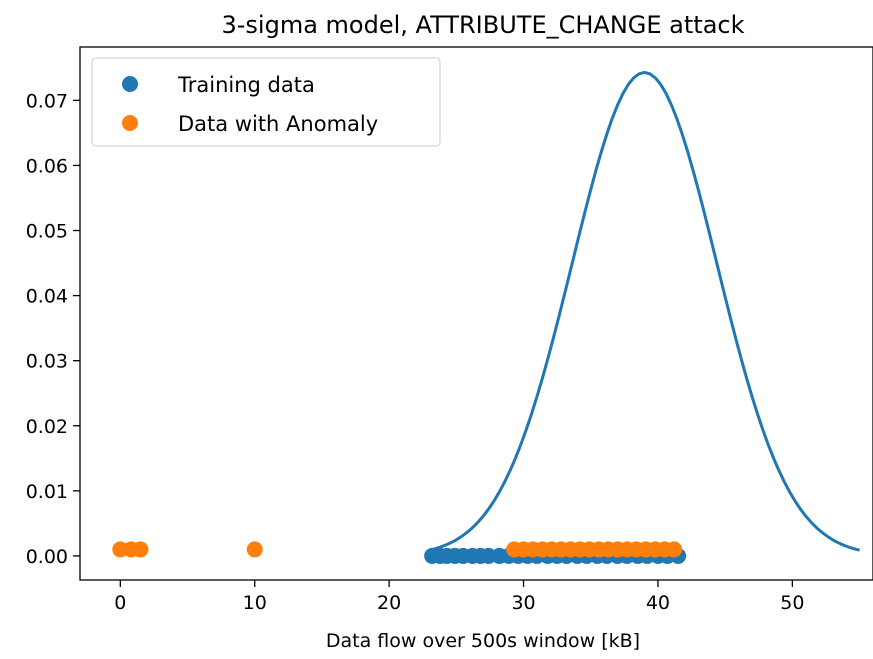 The height and width of the screenshot is (659, 873). Describe the element at coordinates (47, 492) in the screenshot. I see `y-tick-label: 0.01` at that location.